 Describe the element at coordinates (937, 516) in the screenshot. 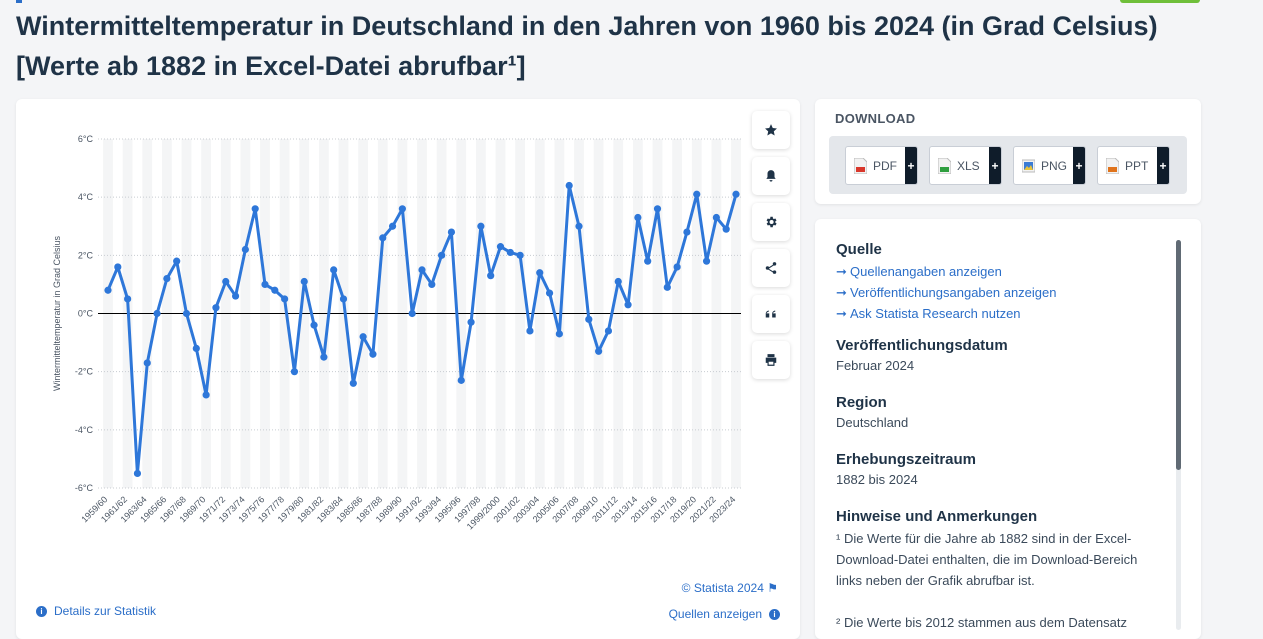

I see `notes-heading: Hinweise und Anmerkungen` at that location.